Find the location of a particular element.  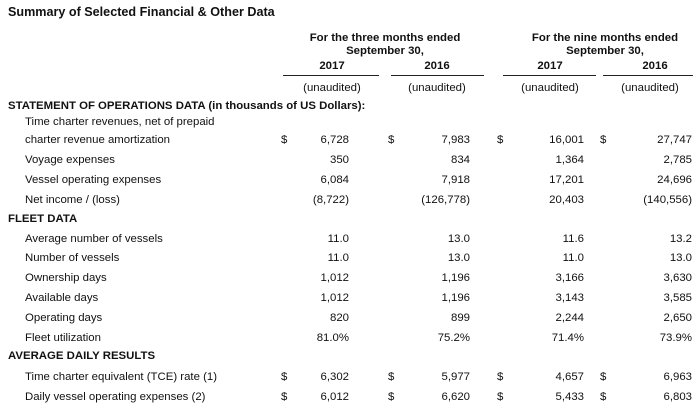

table-cell-value: 2,244 is located at coordinates (569, 318).